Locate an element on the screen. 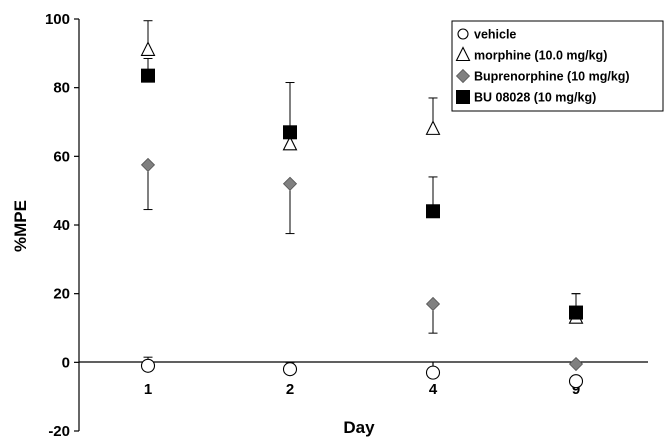 Image resolution: width=667 pixels, height=441 pixels. legend-box is located at coordinates (557, 66).